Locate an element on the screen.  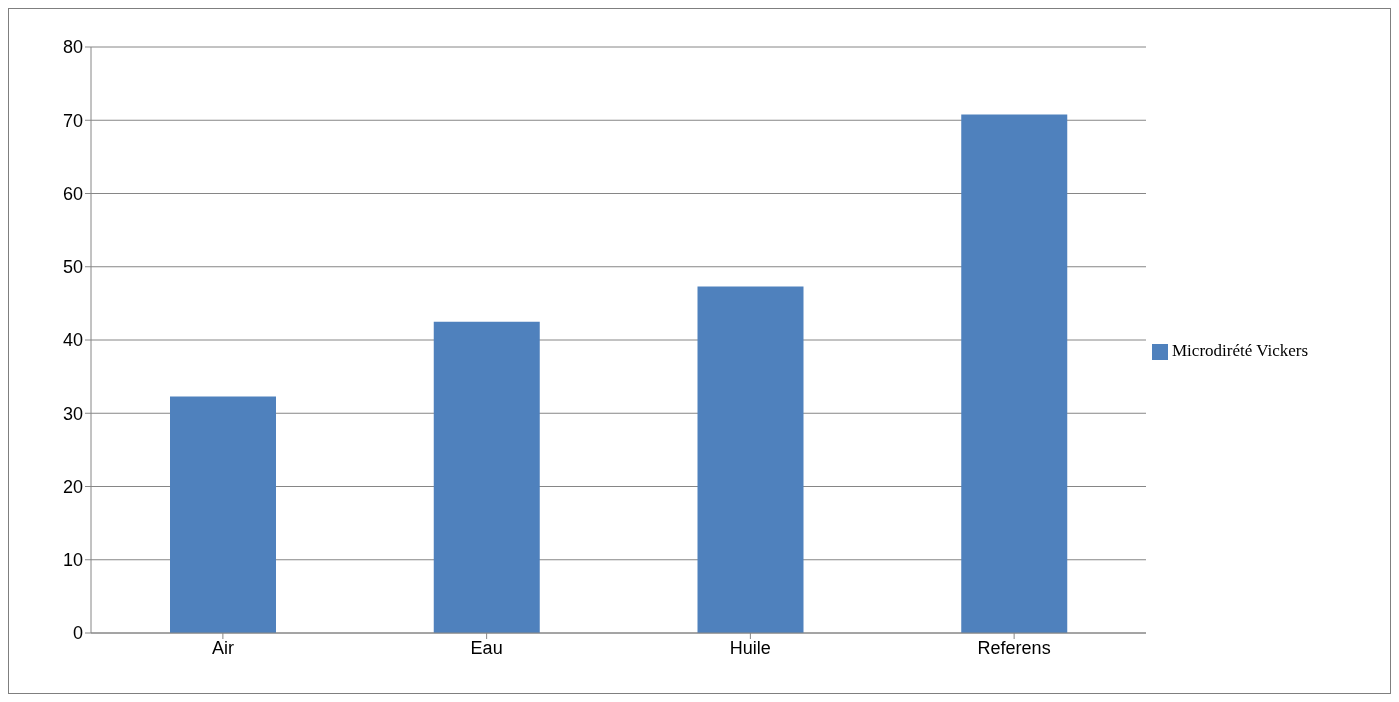
x-tick-label: Eau is located at coordinates (486, 647).